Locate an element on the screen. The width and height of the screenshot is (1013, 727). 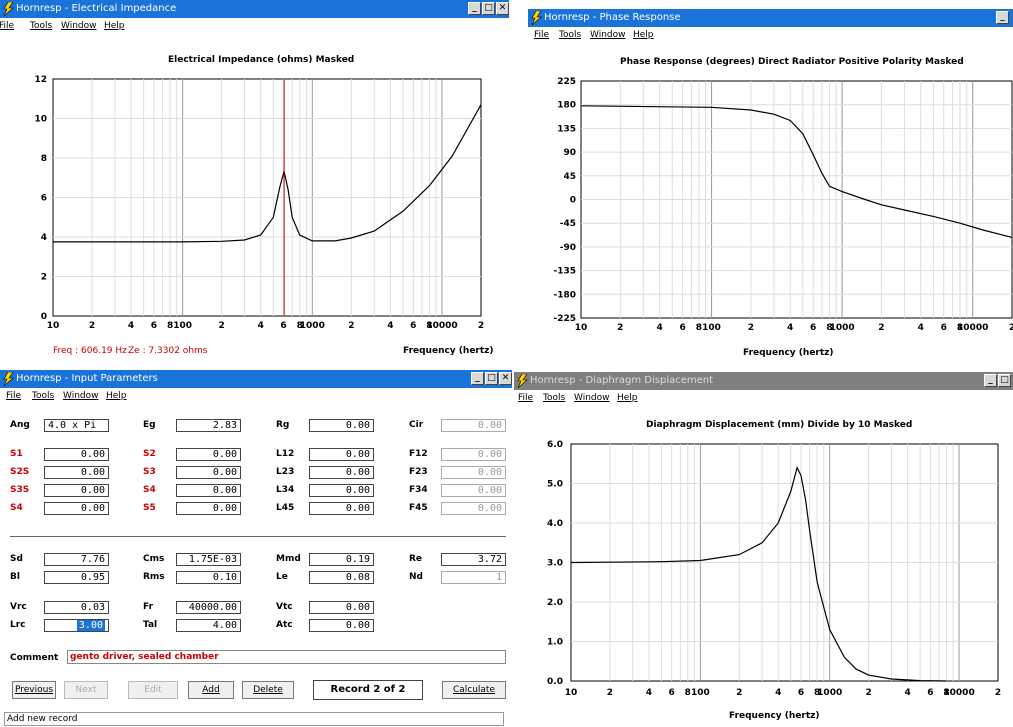
x-tick-label: 4 is located at coordinates (790, 328).